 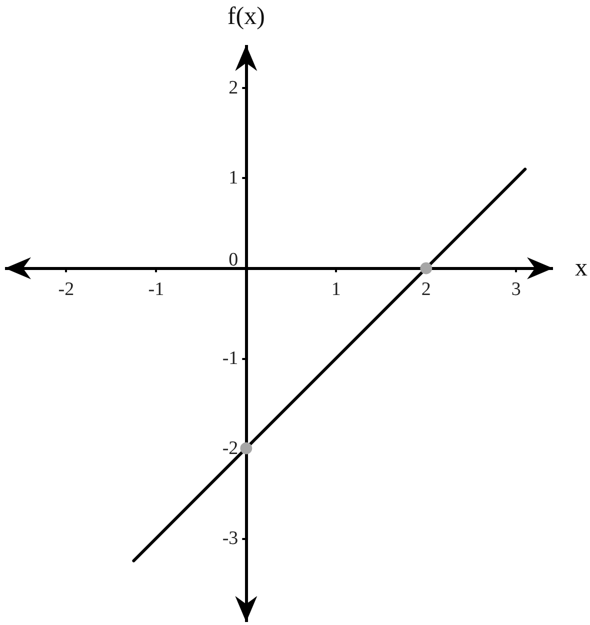 What do you see at coordinates (336, 289) in the screenshot?
I see `x-tick-label: 1` at bounding box center [336, 289].